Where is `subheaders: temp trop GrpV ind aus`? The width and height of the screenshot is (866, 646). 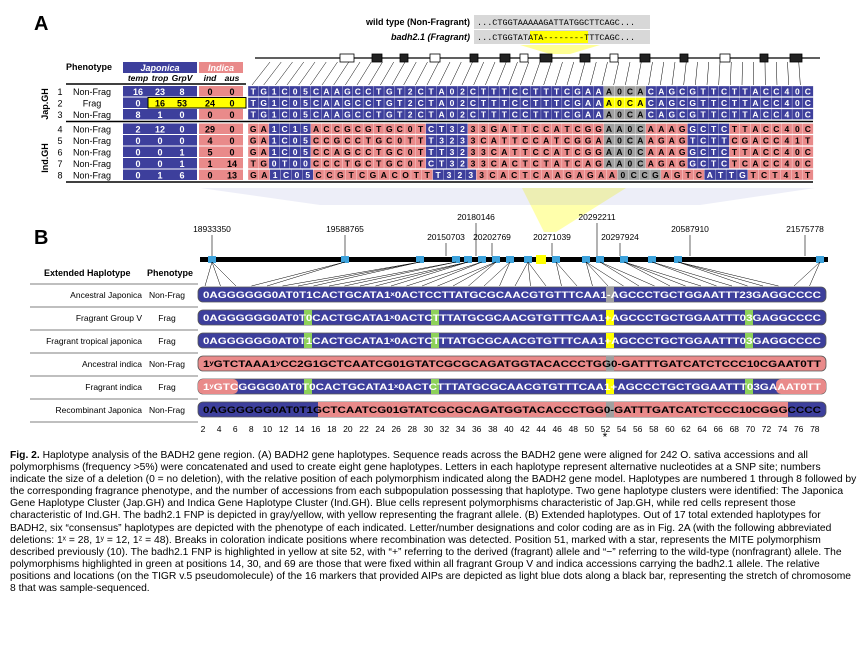
subheaders: temp trop GrpV ind aus is located at coordinates (156, 79).